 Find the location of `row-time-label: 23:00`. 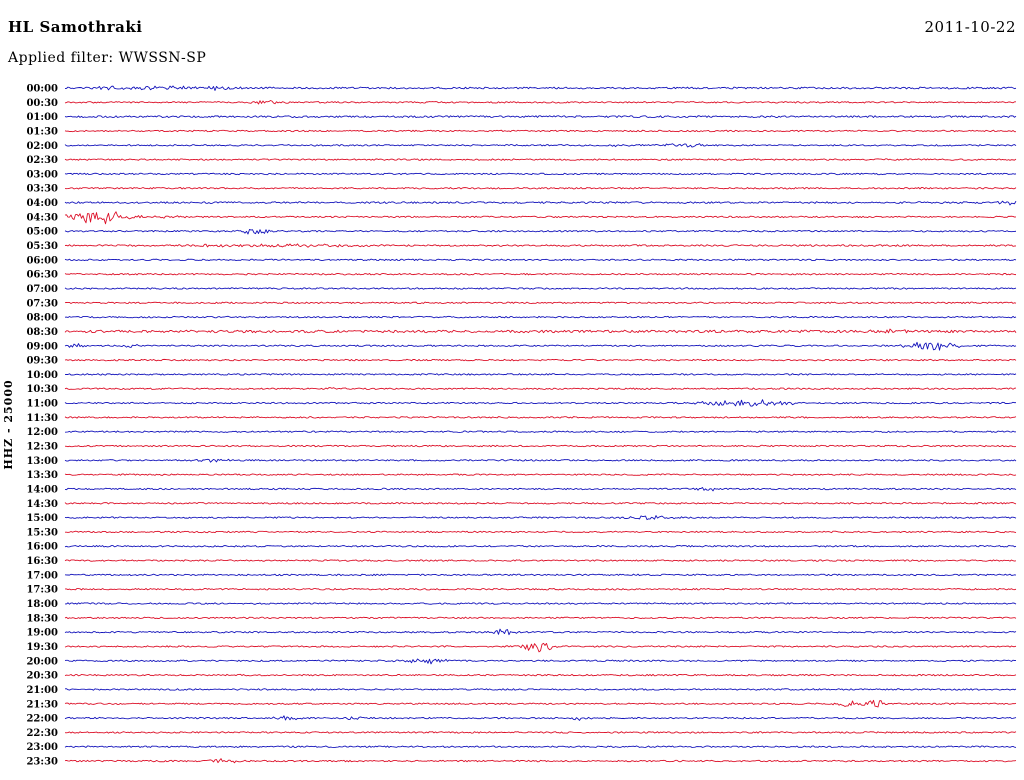

row-time-label: 23:00 is located at coordinates (42, 747).